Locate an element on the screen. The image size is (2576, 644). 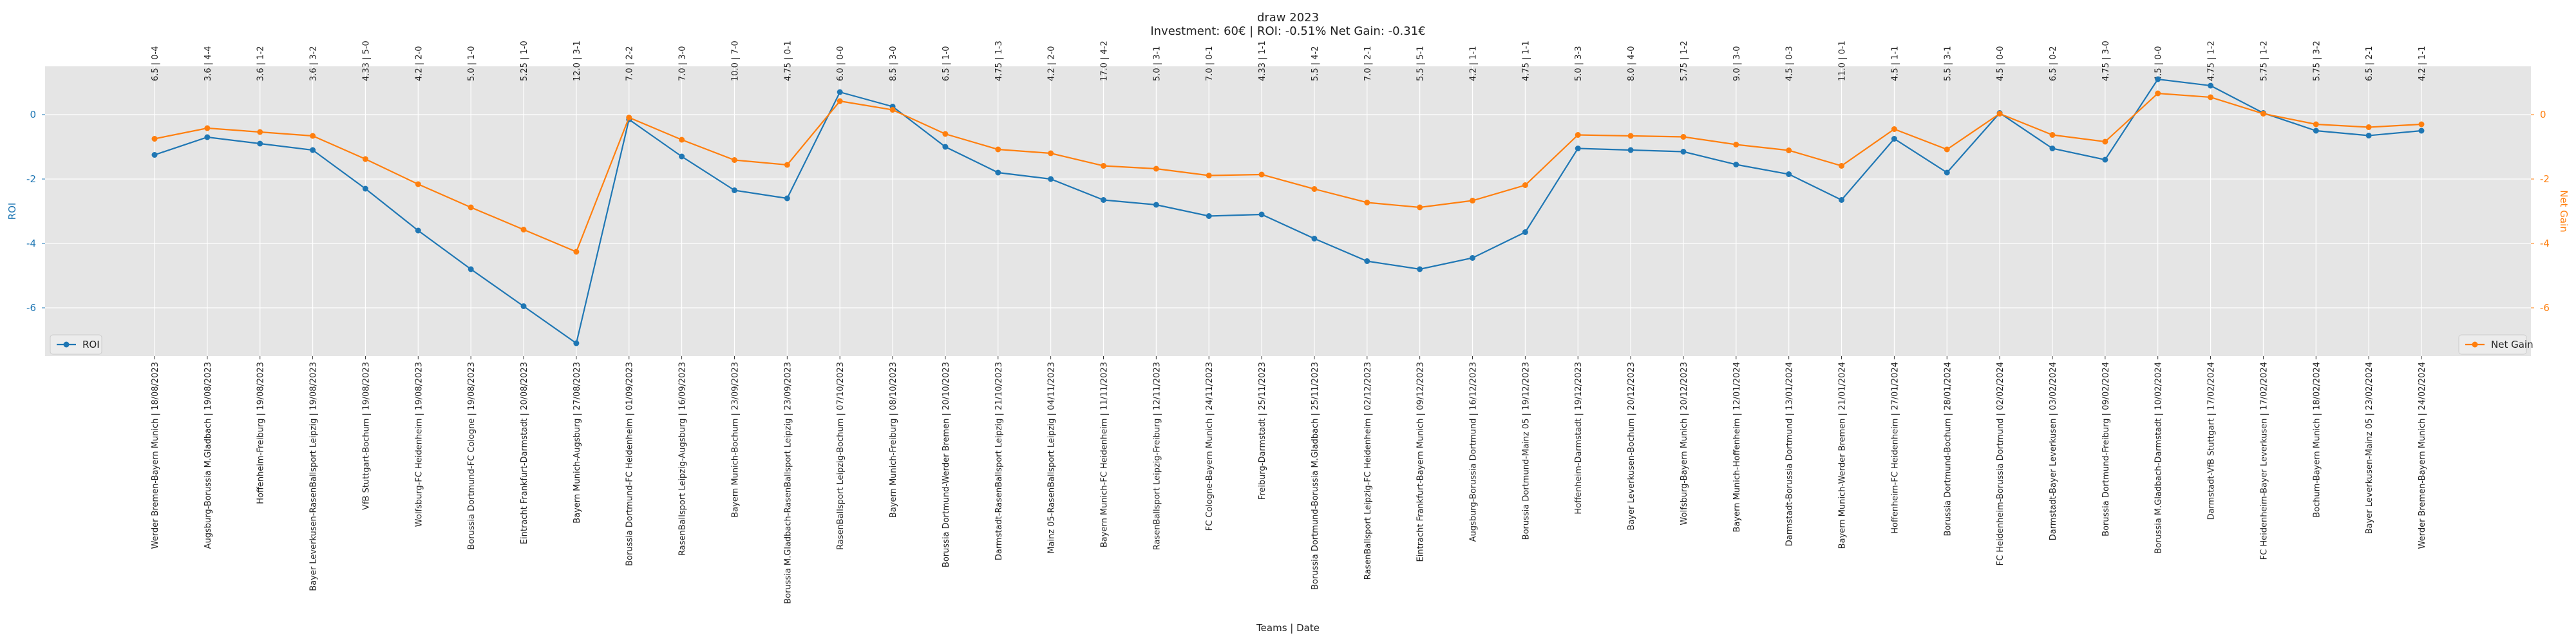
x-tick-label: Bayern Munich-Freiburg | 08/10/2023 is located at coordinates (893, 440).